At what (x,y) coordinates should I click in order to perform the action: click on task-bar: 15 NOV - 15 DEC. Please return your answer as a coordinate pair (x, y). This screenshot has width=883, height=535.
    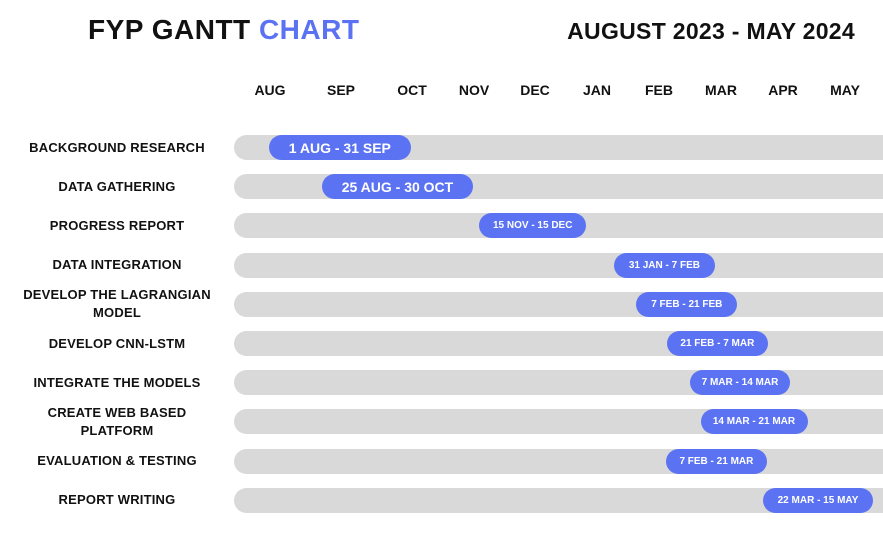
    Looking at the image, I should click on (533, 226).